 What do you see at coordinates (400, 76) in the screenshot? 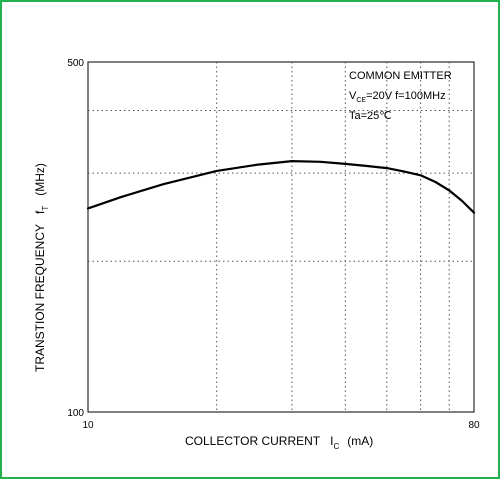
I see `annotation-line-1: COMMON EMITTER` at bounding box center [400, 76].